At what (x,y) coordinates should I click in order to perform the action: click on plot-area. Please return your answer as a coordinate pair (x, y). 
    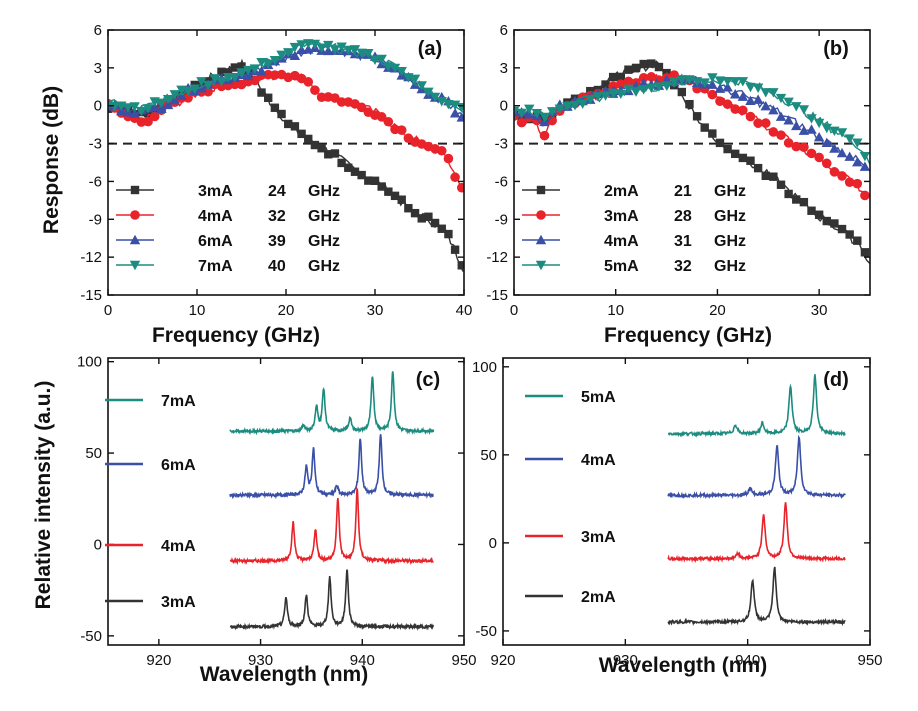
    Looking at the image, I should click on (756, 500).